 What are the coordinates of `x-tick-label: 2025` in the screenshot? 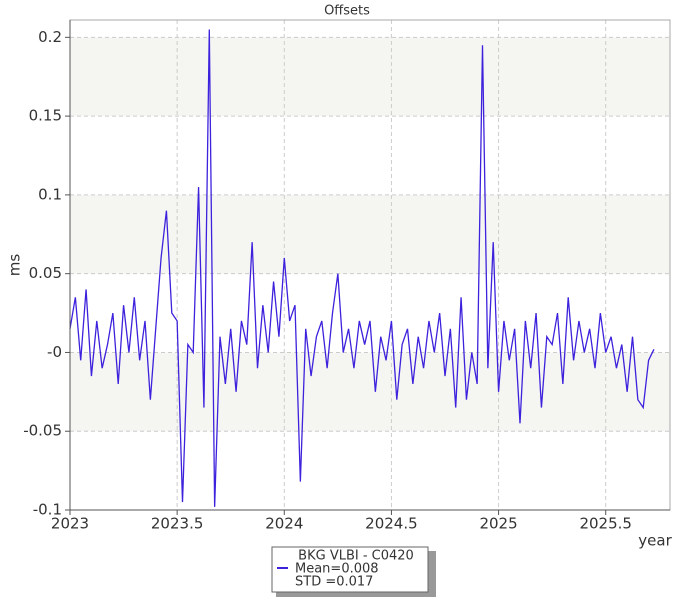 It's located at (498, 524).